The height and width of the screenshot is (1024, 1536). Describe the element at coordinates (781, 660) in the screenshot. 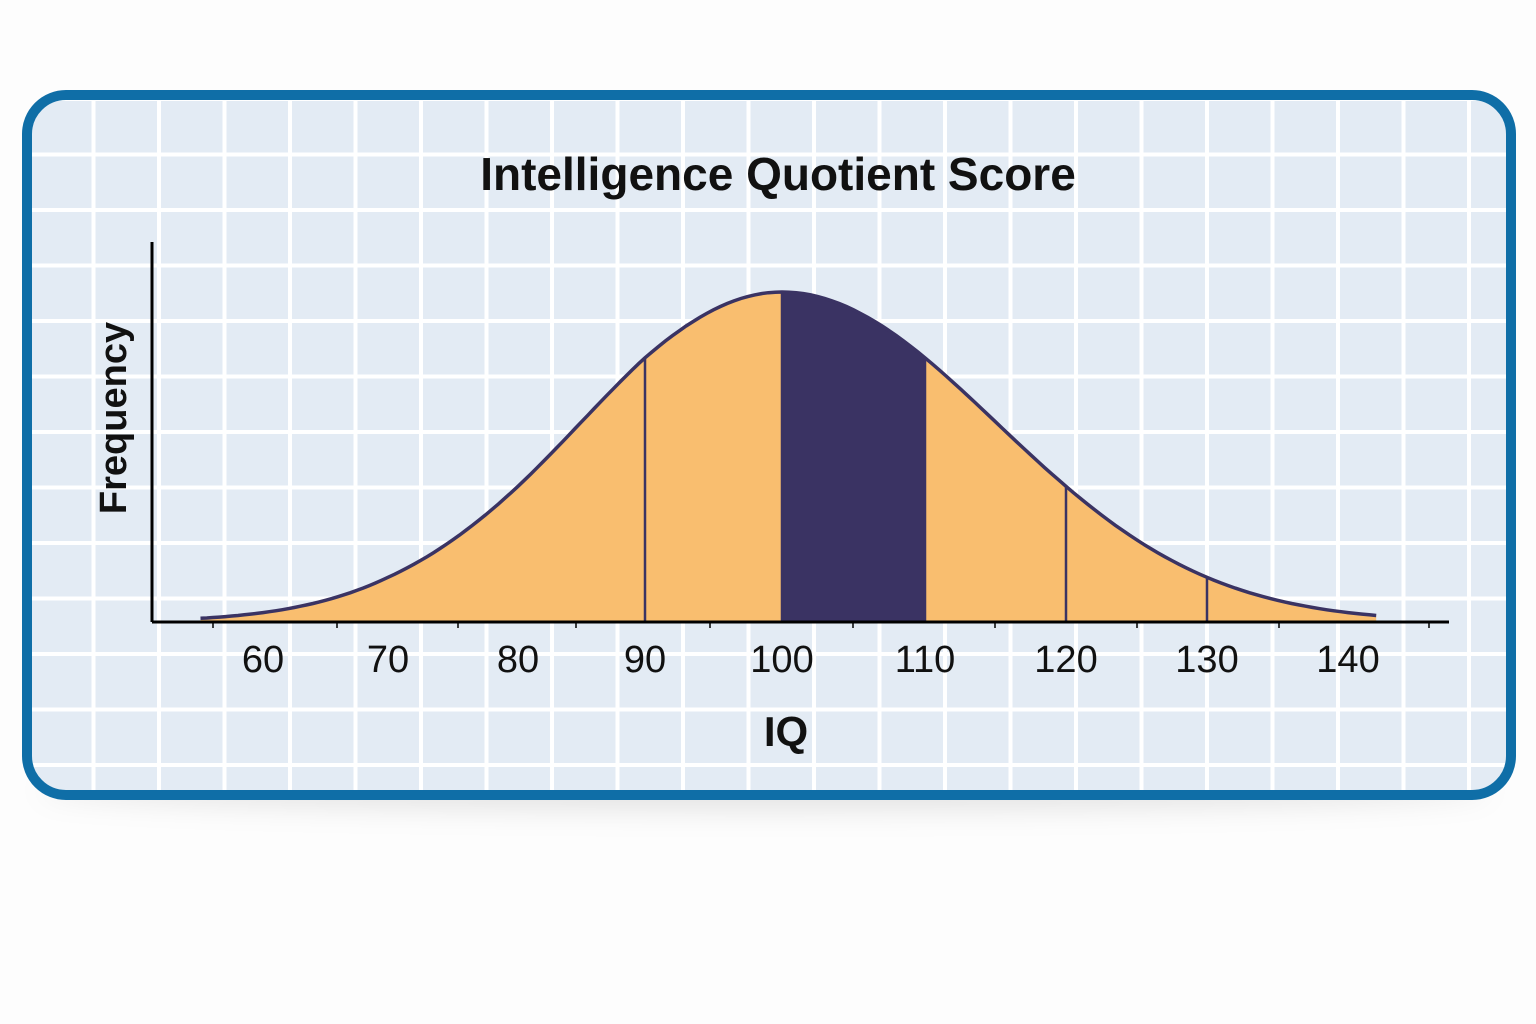

I see `x-tick-label-100: 100` at that location.